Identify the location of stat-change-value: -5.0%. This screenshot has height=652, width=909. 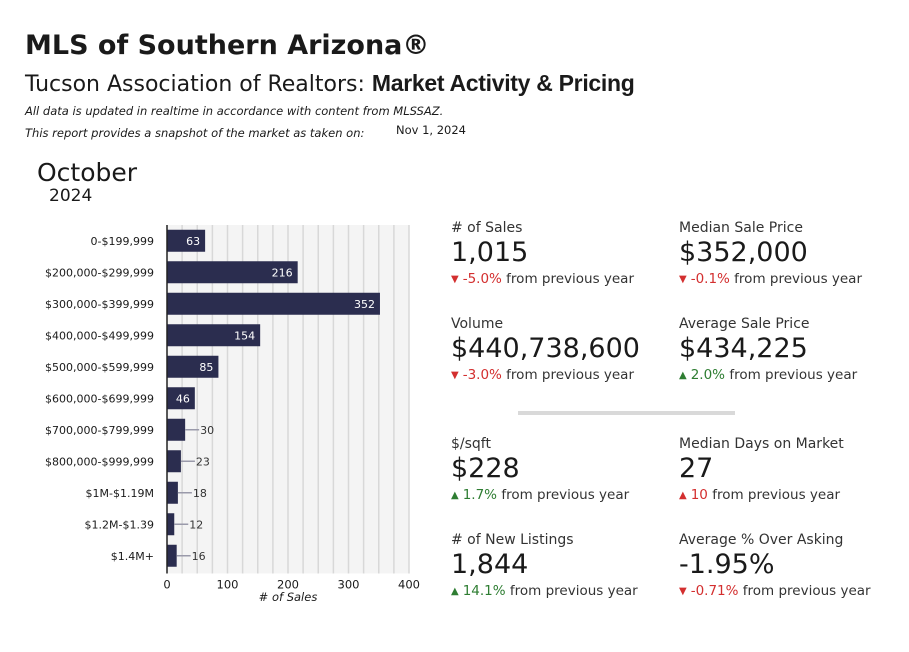
(482, 279).